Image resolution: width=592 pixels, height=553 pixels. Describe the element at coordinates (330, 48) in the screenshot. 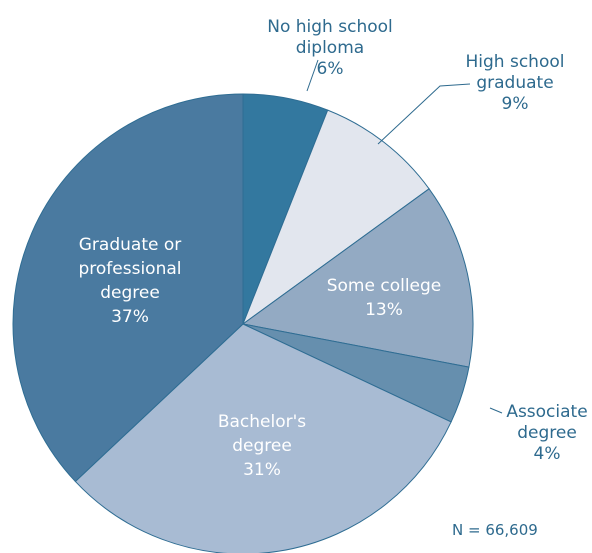

I see `slice-category-label: diploma` at that location.